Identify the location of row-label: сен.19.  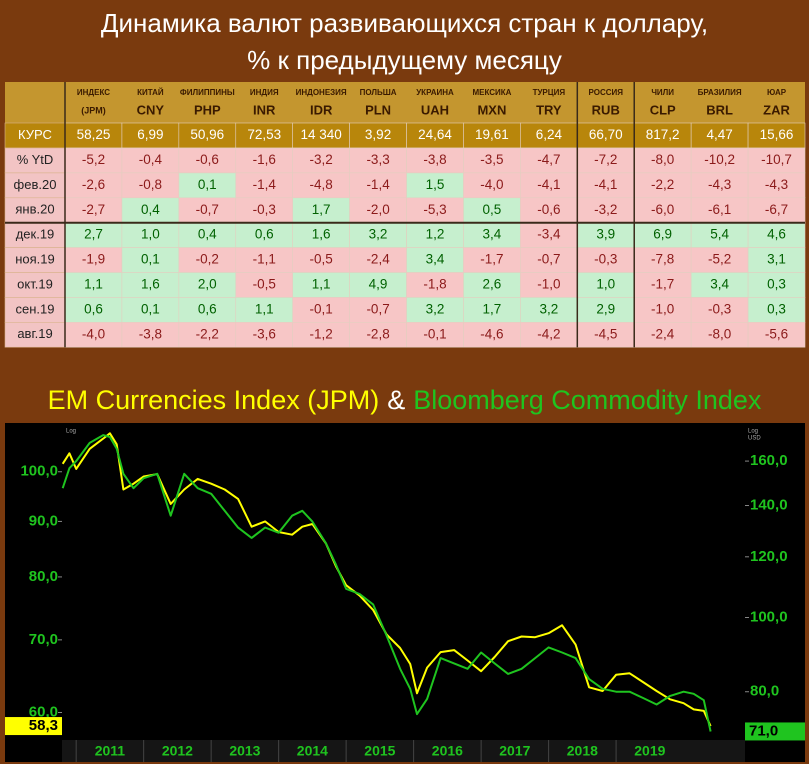
(35, 308).